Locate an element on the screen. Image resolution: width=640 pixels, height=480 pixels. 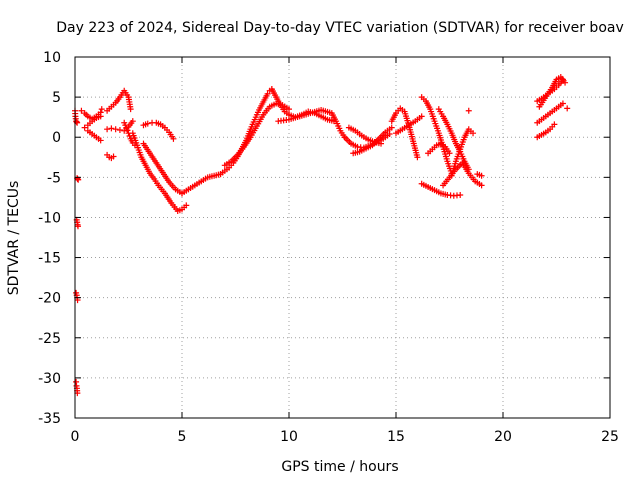
x-axis-label: GPS time / hours is located at coordinates (339, 467).